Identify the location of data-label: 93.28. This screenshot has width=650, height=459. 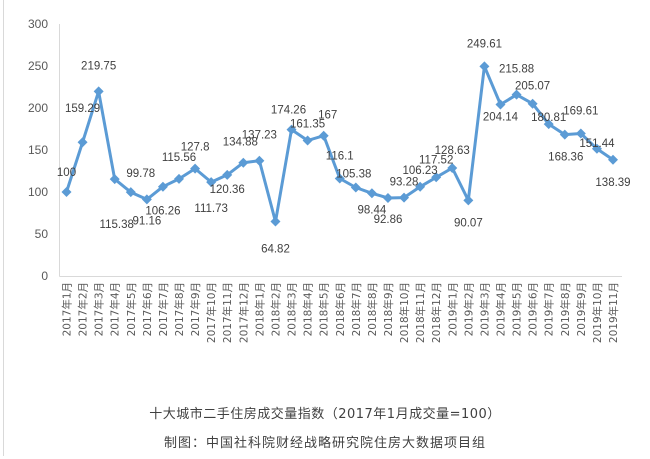
(404, 183).